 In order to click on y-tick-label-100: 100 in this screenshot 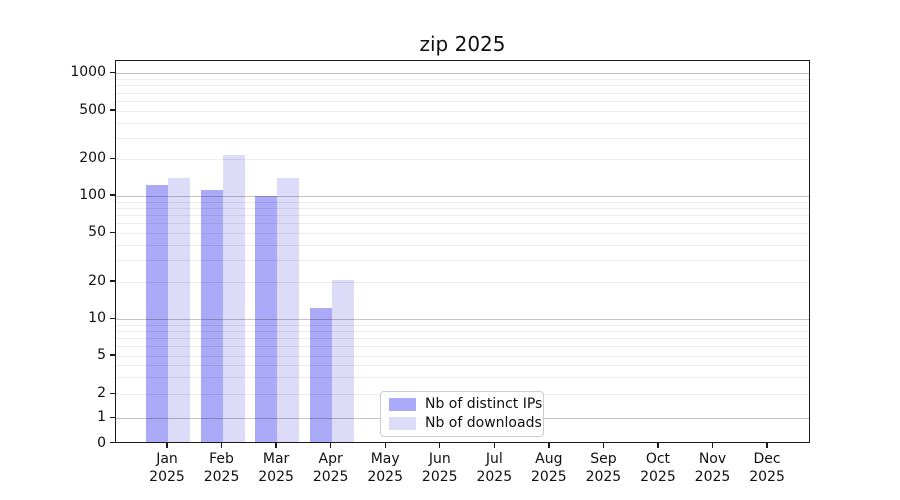, I will do `click(92, 195)`.